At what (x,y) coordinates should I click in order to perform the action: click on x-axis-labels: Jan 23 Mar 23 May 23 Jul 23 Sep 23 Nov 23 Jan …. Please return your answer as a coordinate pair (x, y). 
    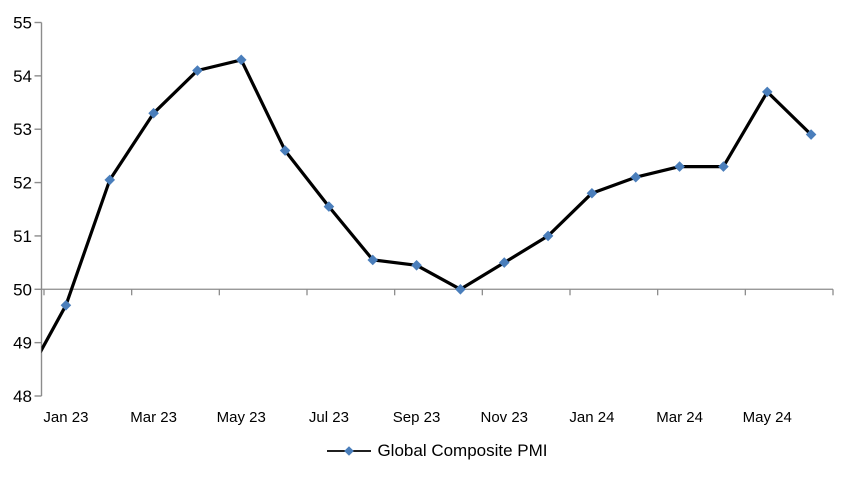
    Looking at the image, I should click on (417, 417).